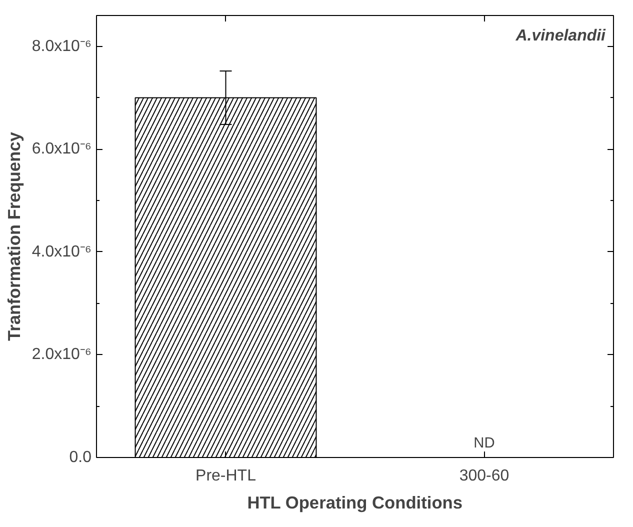  I want to click on y-tick-label: 6.0x10⁻⁶, so click(62, 149).